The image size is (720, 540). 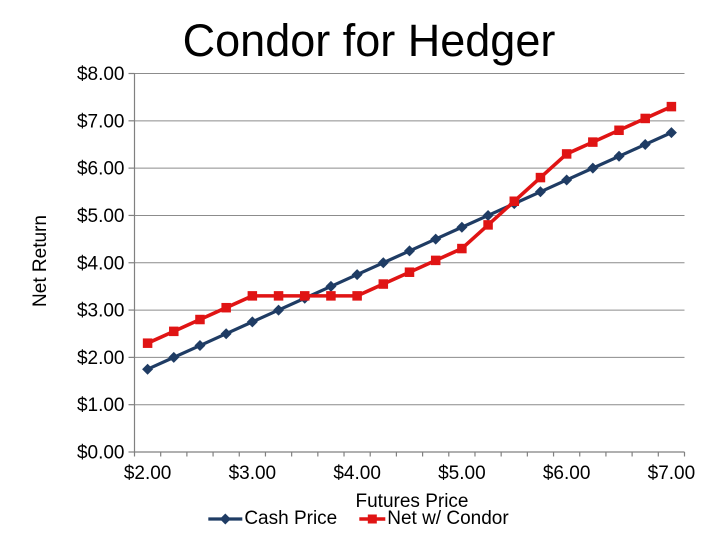 What do you see at coordinates (101, 121) in the screenshot?
I see `y-tick-label: $7.00` at bounding box center [101, 121].